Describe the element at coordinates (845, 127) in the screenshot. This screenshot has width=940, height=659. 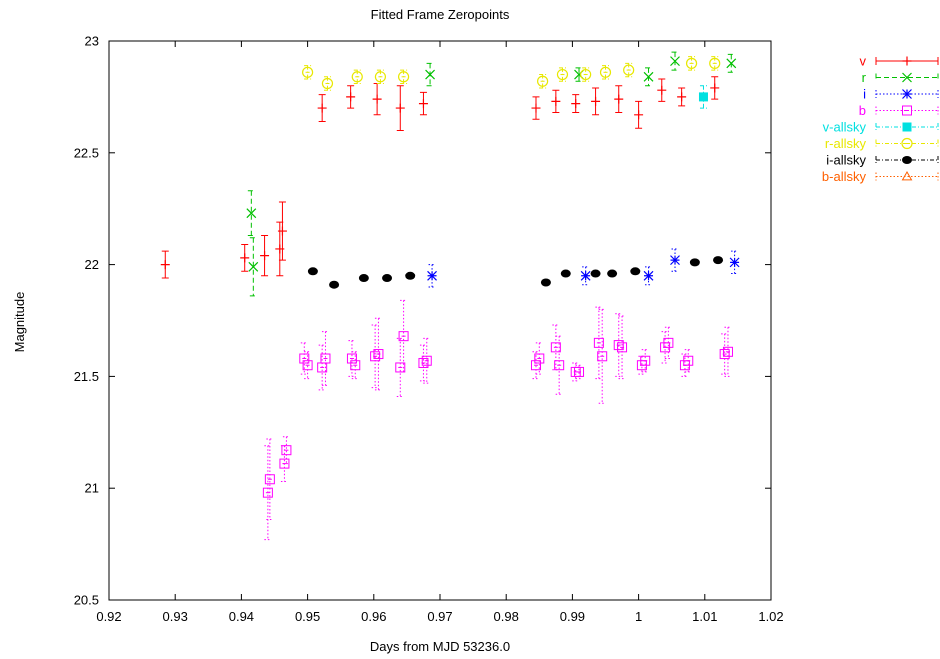
I see `legend-label: v-allsky` at that location.